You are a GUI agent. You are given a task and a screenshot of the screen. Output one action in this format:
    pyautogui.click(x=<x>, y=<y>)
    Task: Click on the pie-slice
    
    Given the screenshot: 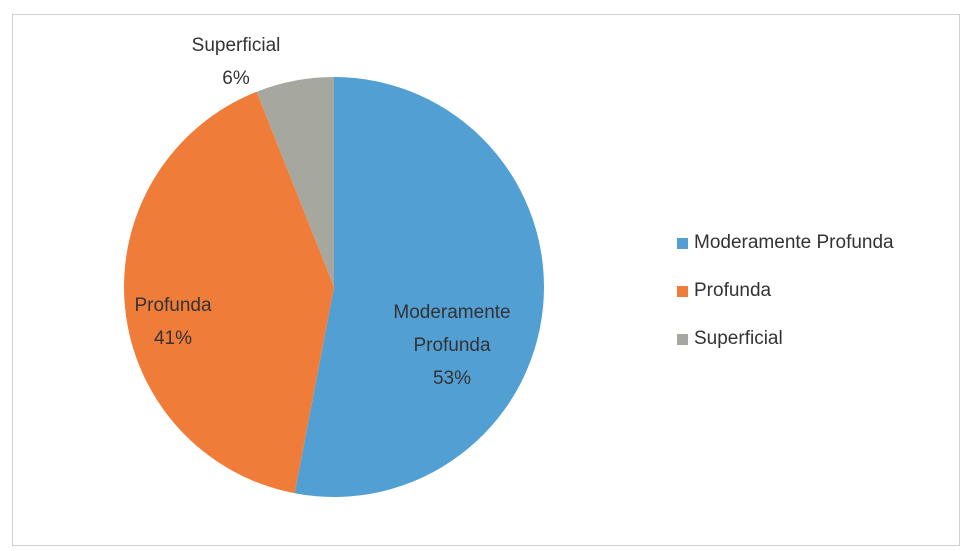 What is the action you would take?
    pyautogui.click(x=295, y=182)
    